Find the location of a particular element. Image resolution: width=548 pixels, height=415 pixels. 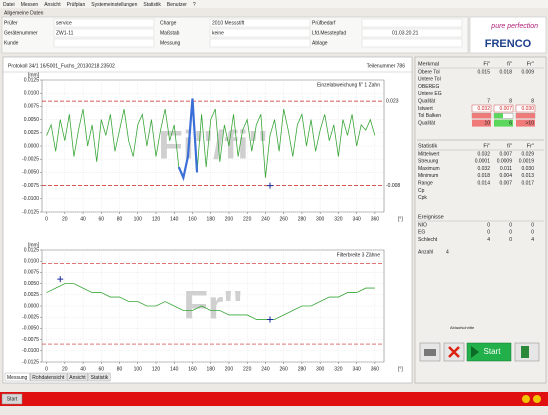

panel-title: Allgemeine Daten is located at coordinates (24, 13).